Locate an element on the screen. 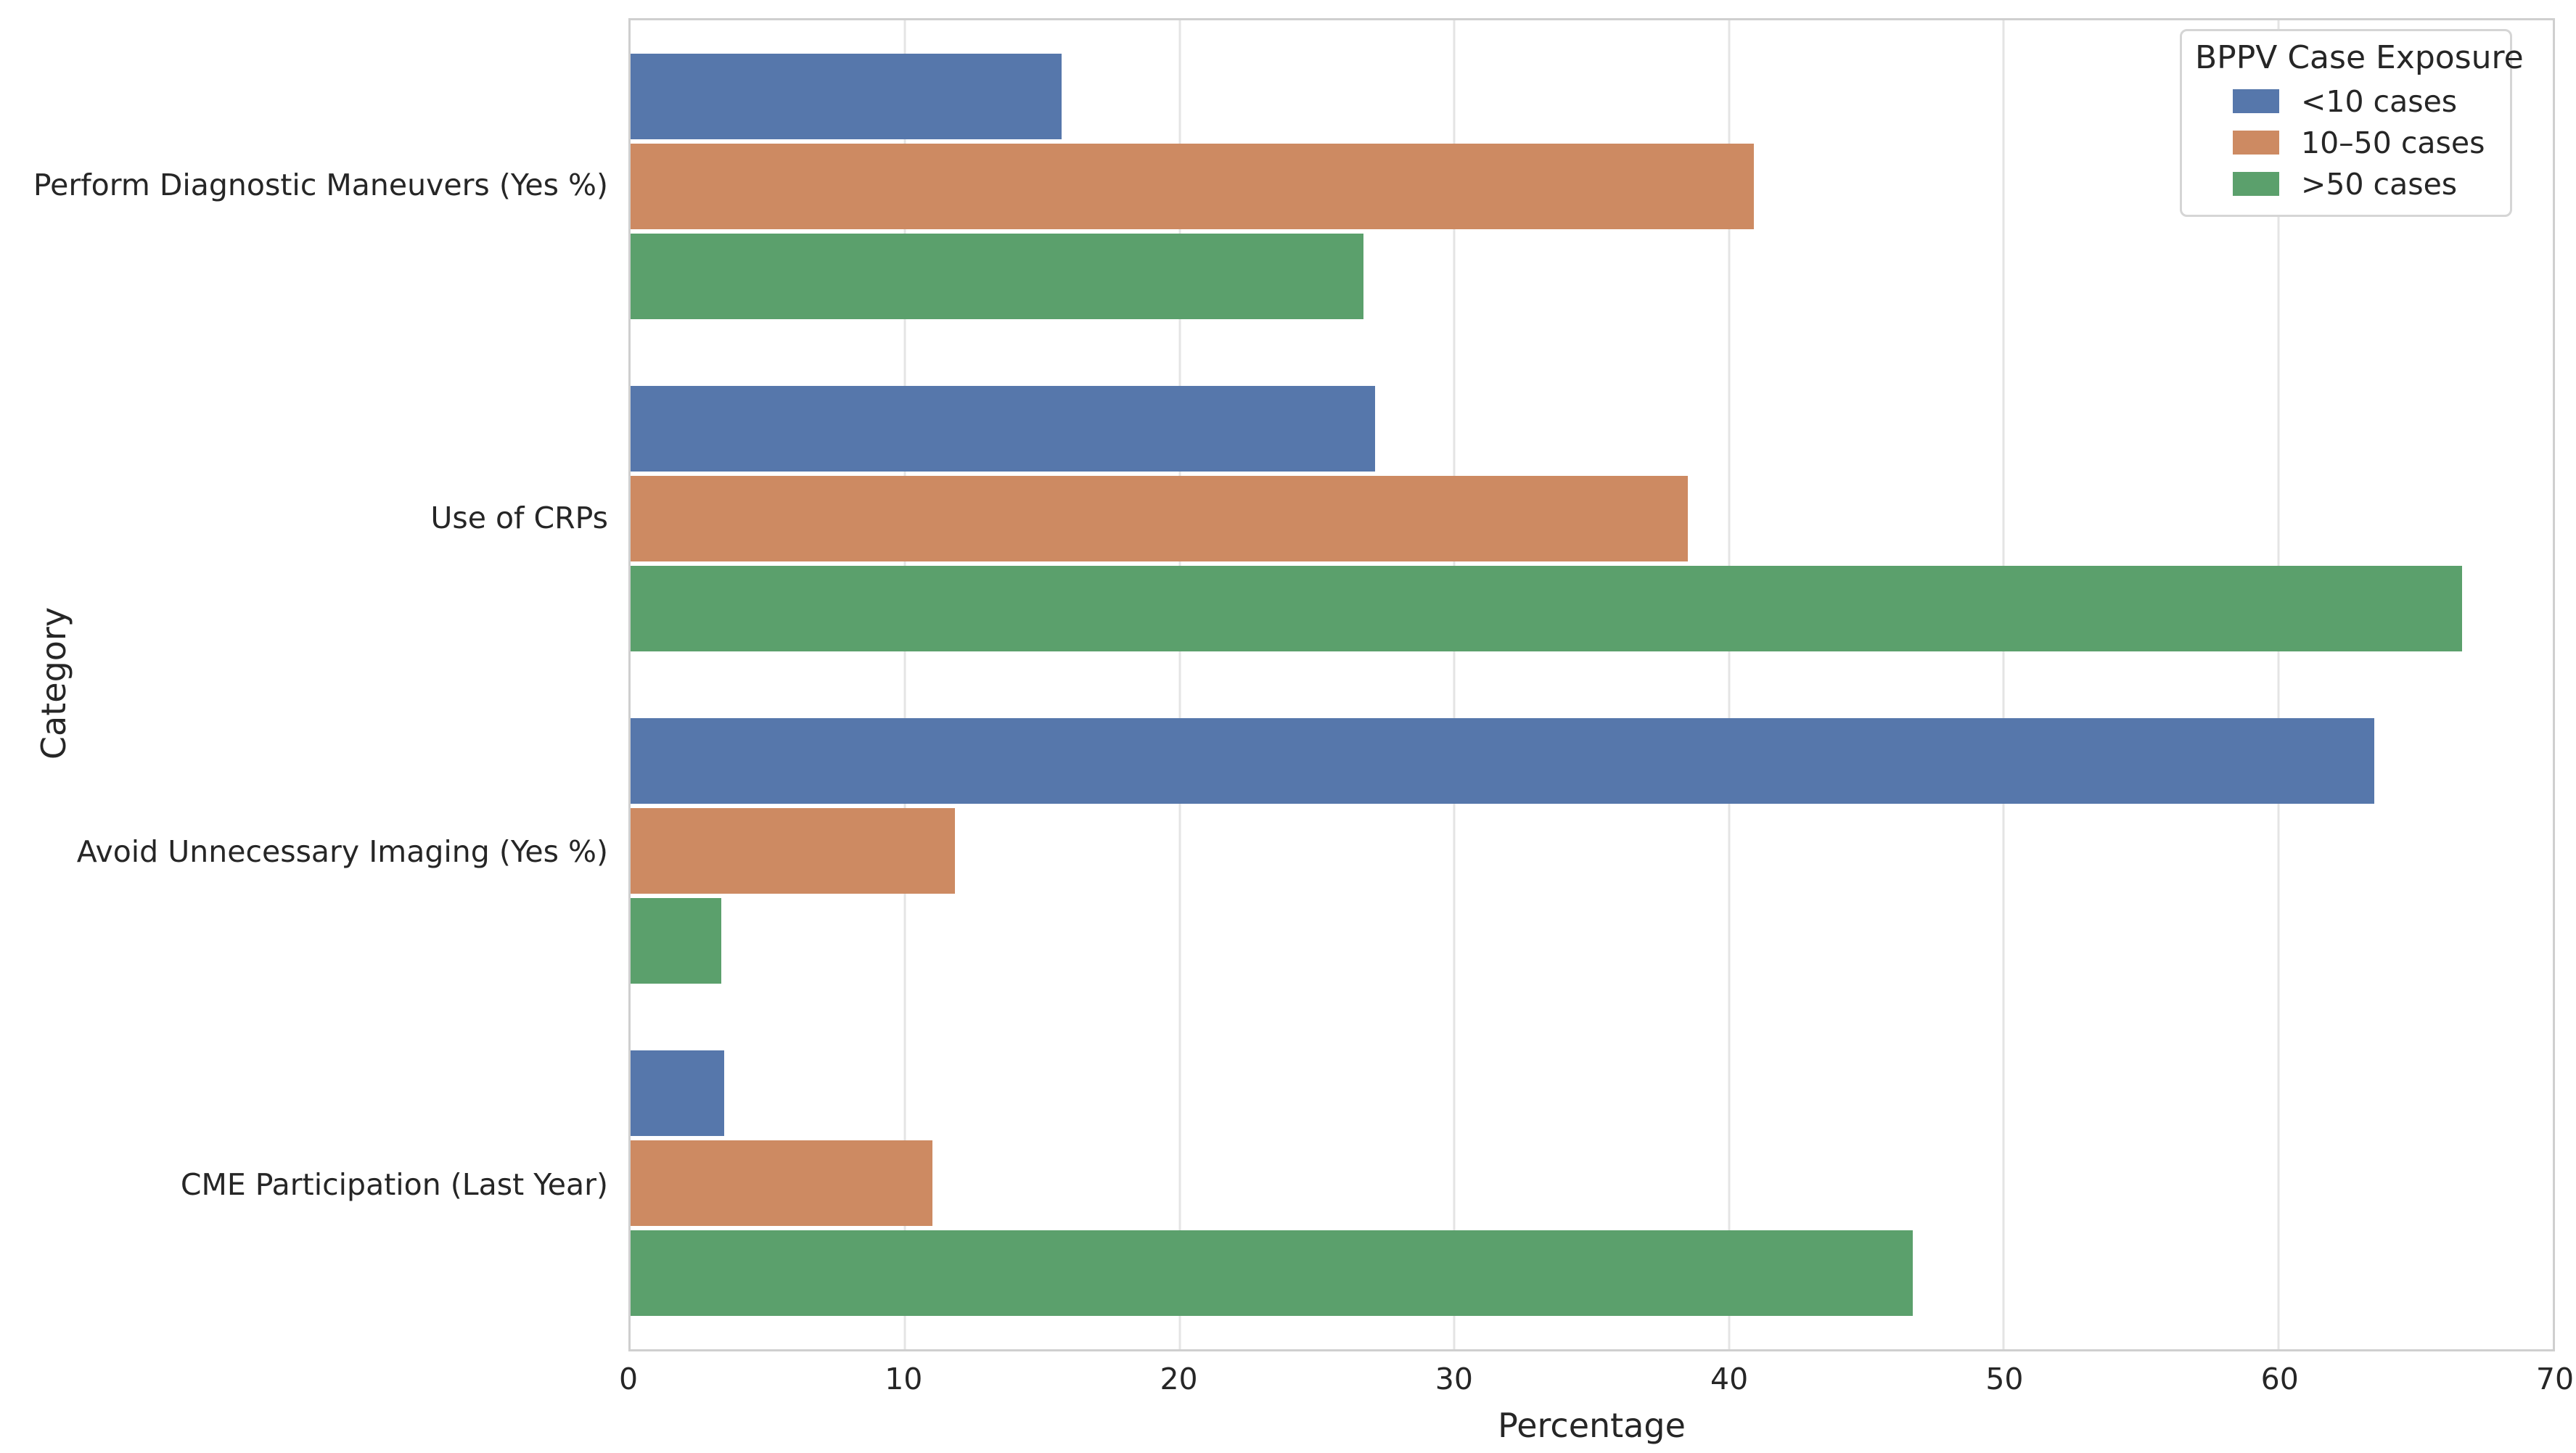 This screenshot has height=1453, width=2576. legend-entry: <10 cases is located at coordinates (2346, 101).